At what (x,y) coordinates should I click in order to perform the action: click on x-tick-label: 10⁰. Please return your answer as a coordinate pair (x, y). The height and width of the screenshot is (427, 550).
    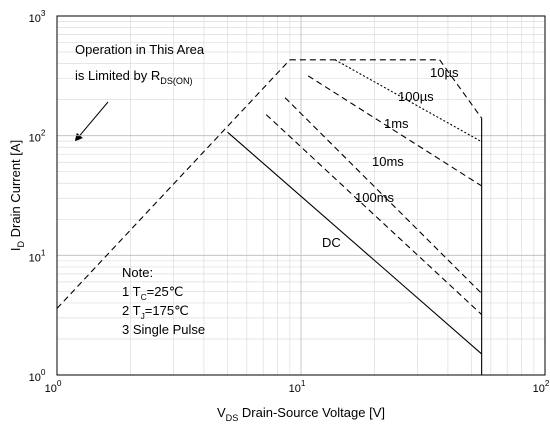
    Looking at the image, I should click on (53, 387).